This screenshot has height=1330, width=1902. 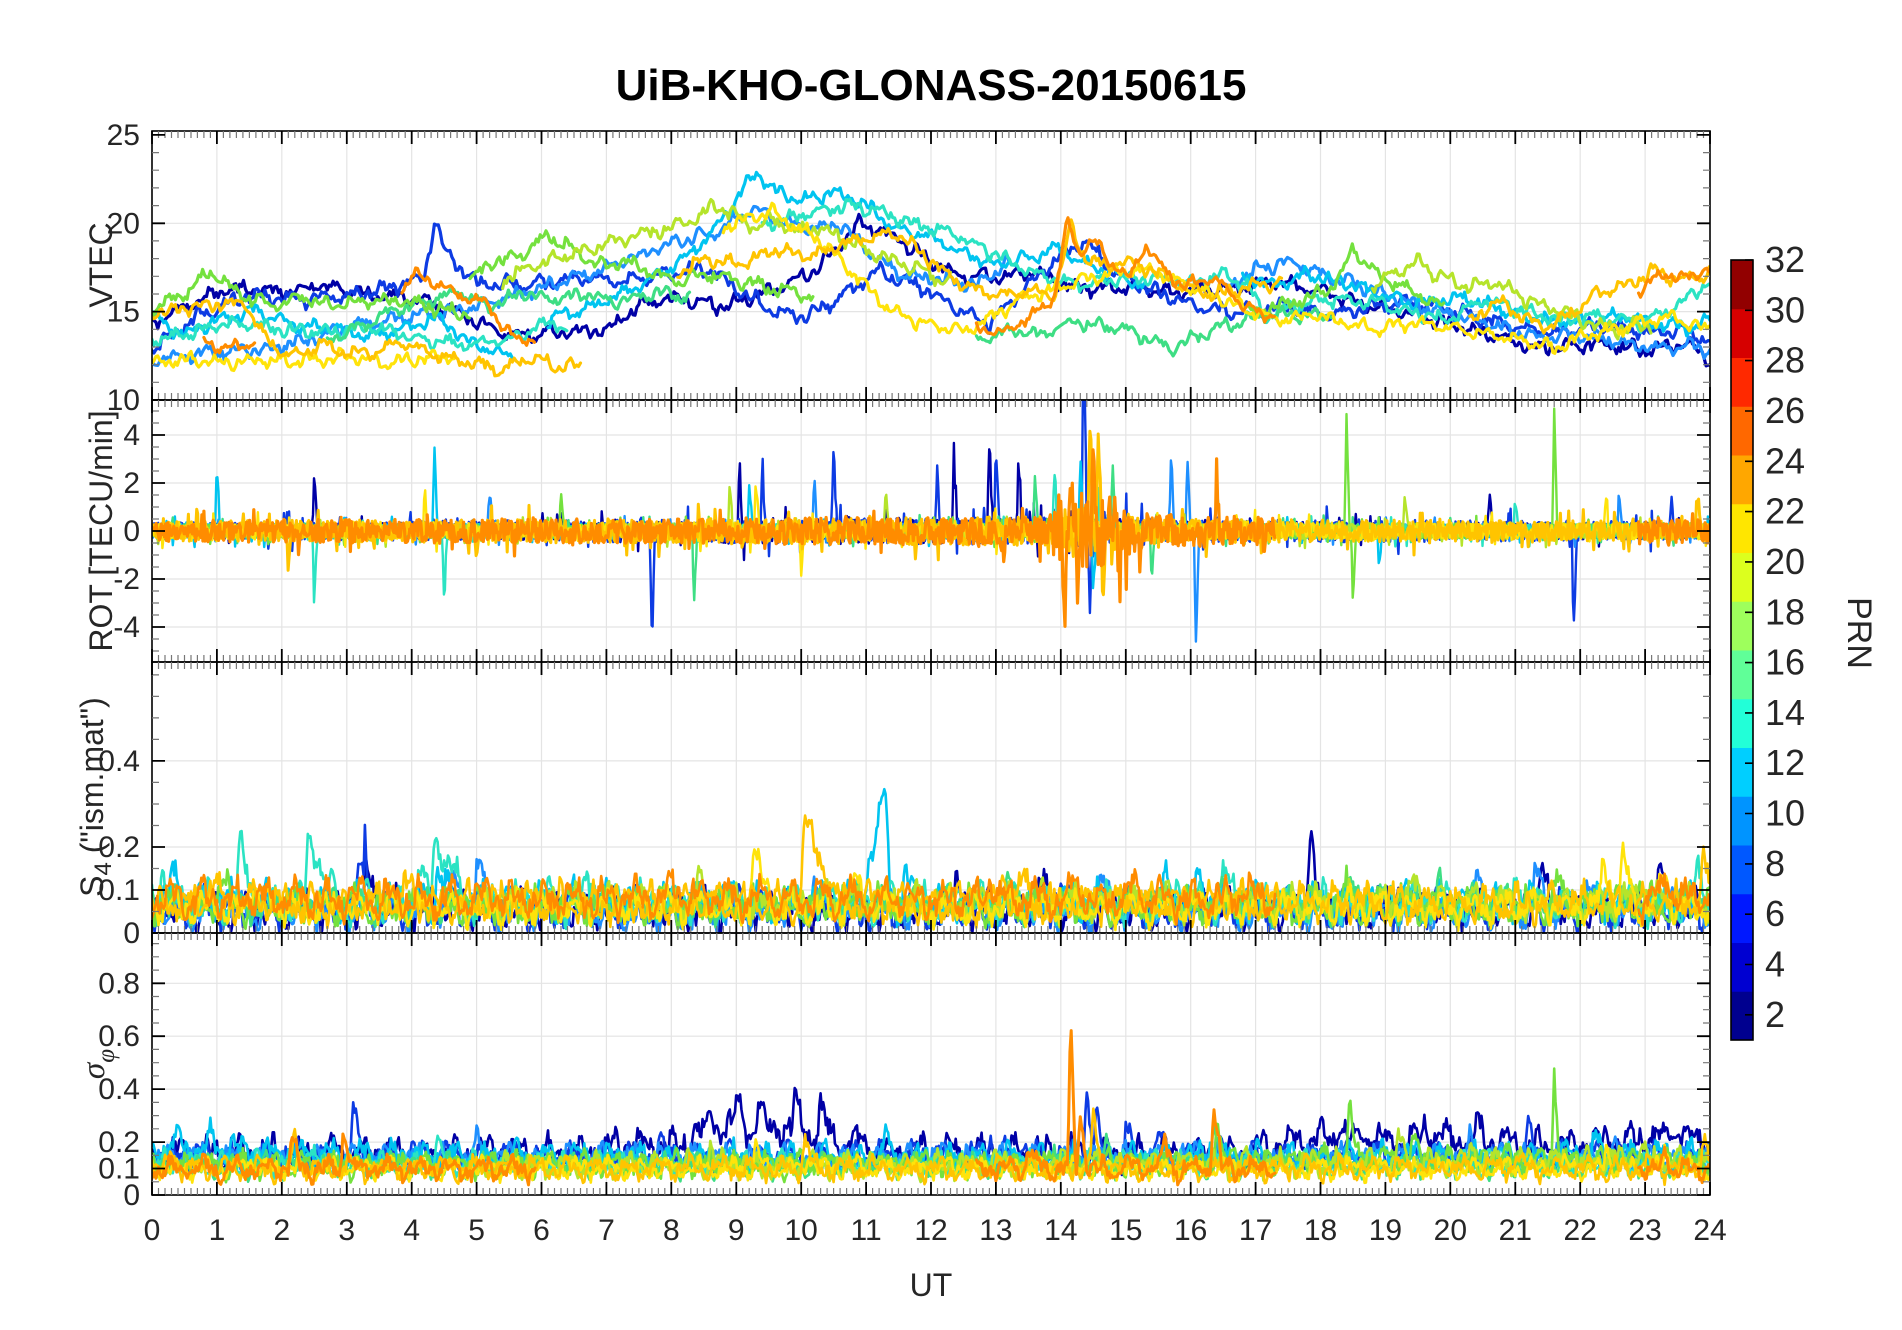 I want to click on y-tick-label-vtec: 15, so click(x=123, y=312).